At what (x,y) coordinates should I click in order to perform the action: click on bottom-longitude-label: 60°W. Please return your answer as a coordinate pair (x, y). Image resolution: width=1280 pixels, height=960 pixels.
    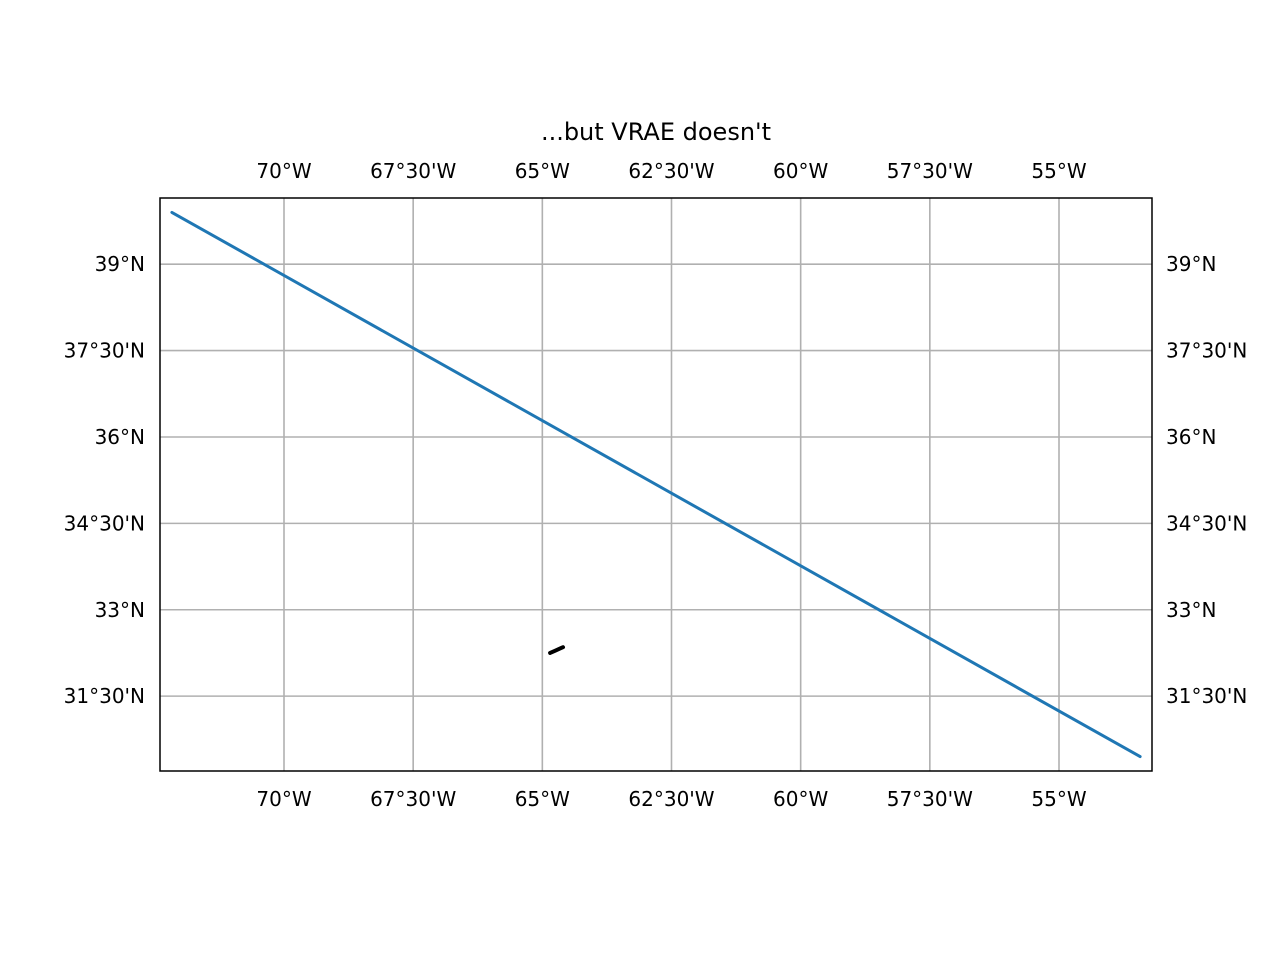
    Looking at the image, I should click on (800, 799).